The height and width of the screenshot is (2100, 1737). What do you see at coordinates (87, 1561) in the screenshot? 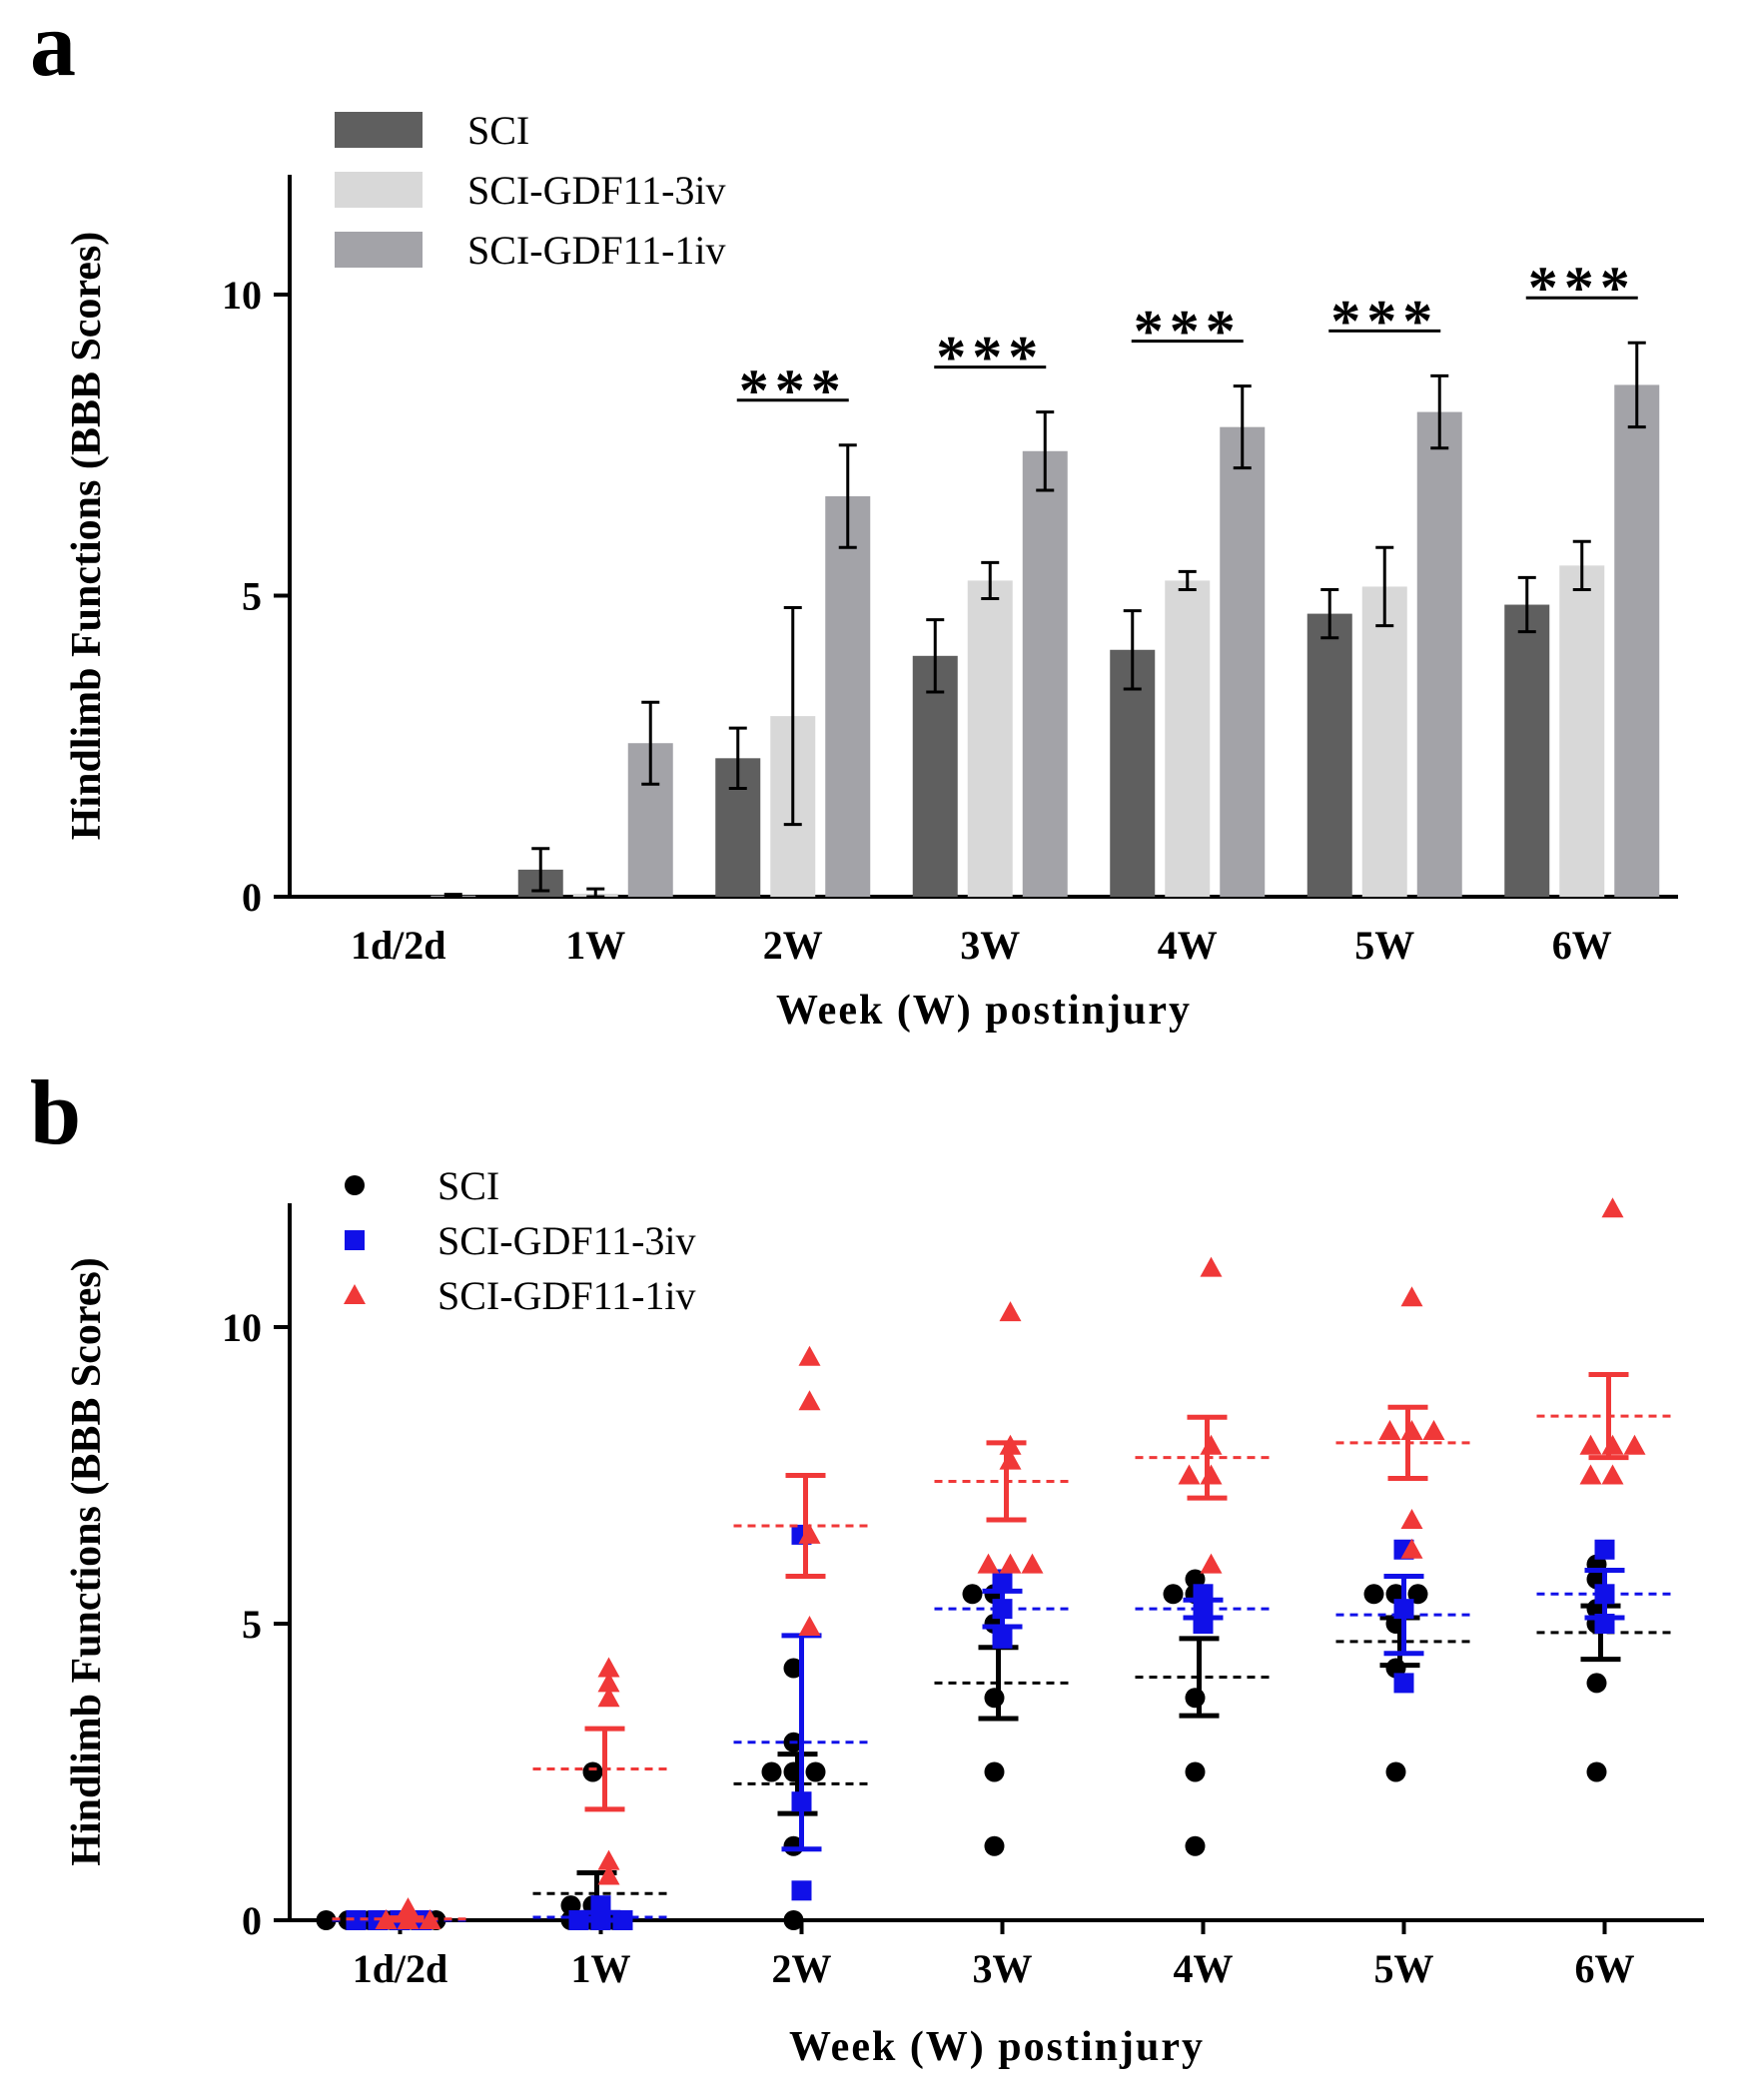
I see `y-axis-title: Hindlimb Functions (BBB Scores)` at bounding box center [87, 1561].